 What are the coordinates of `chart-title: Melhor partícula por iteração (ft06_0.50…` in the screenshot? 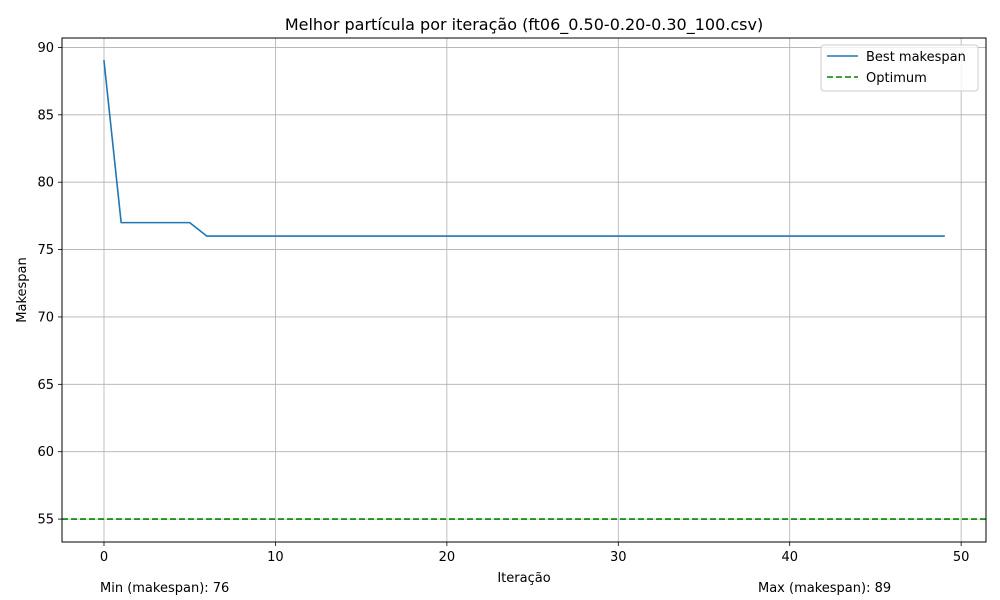 It's located at (524, 25).